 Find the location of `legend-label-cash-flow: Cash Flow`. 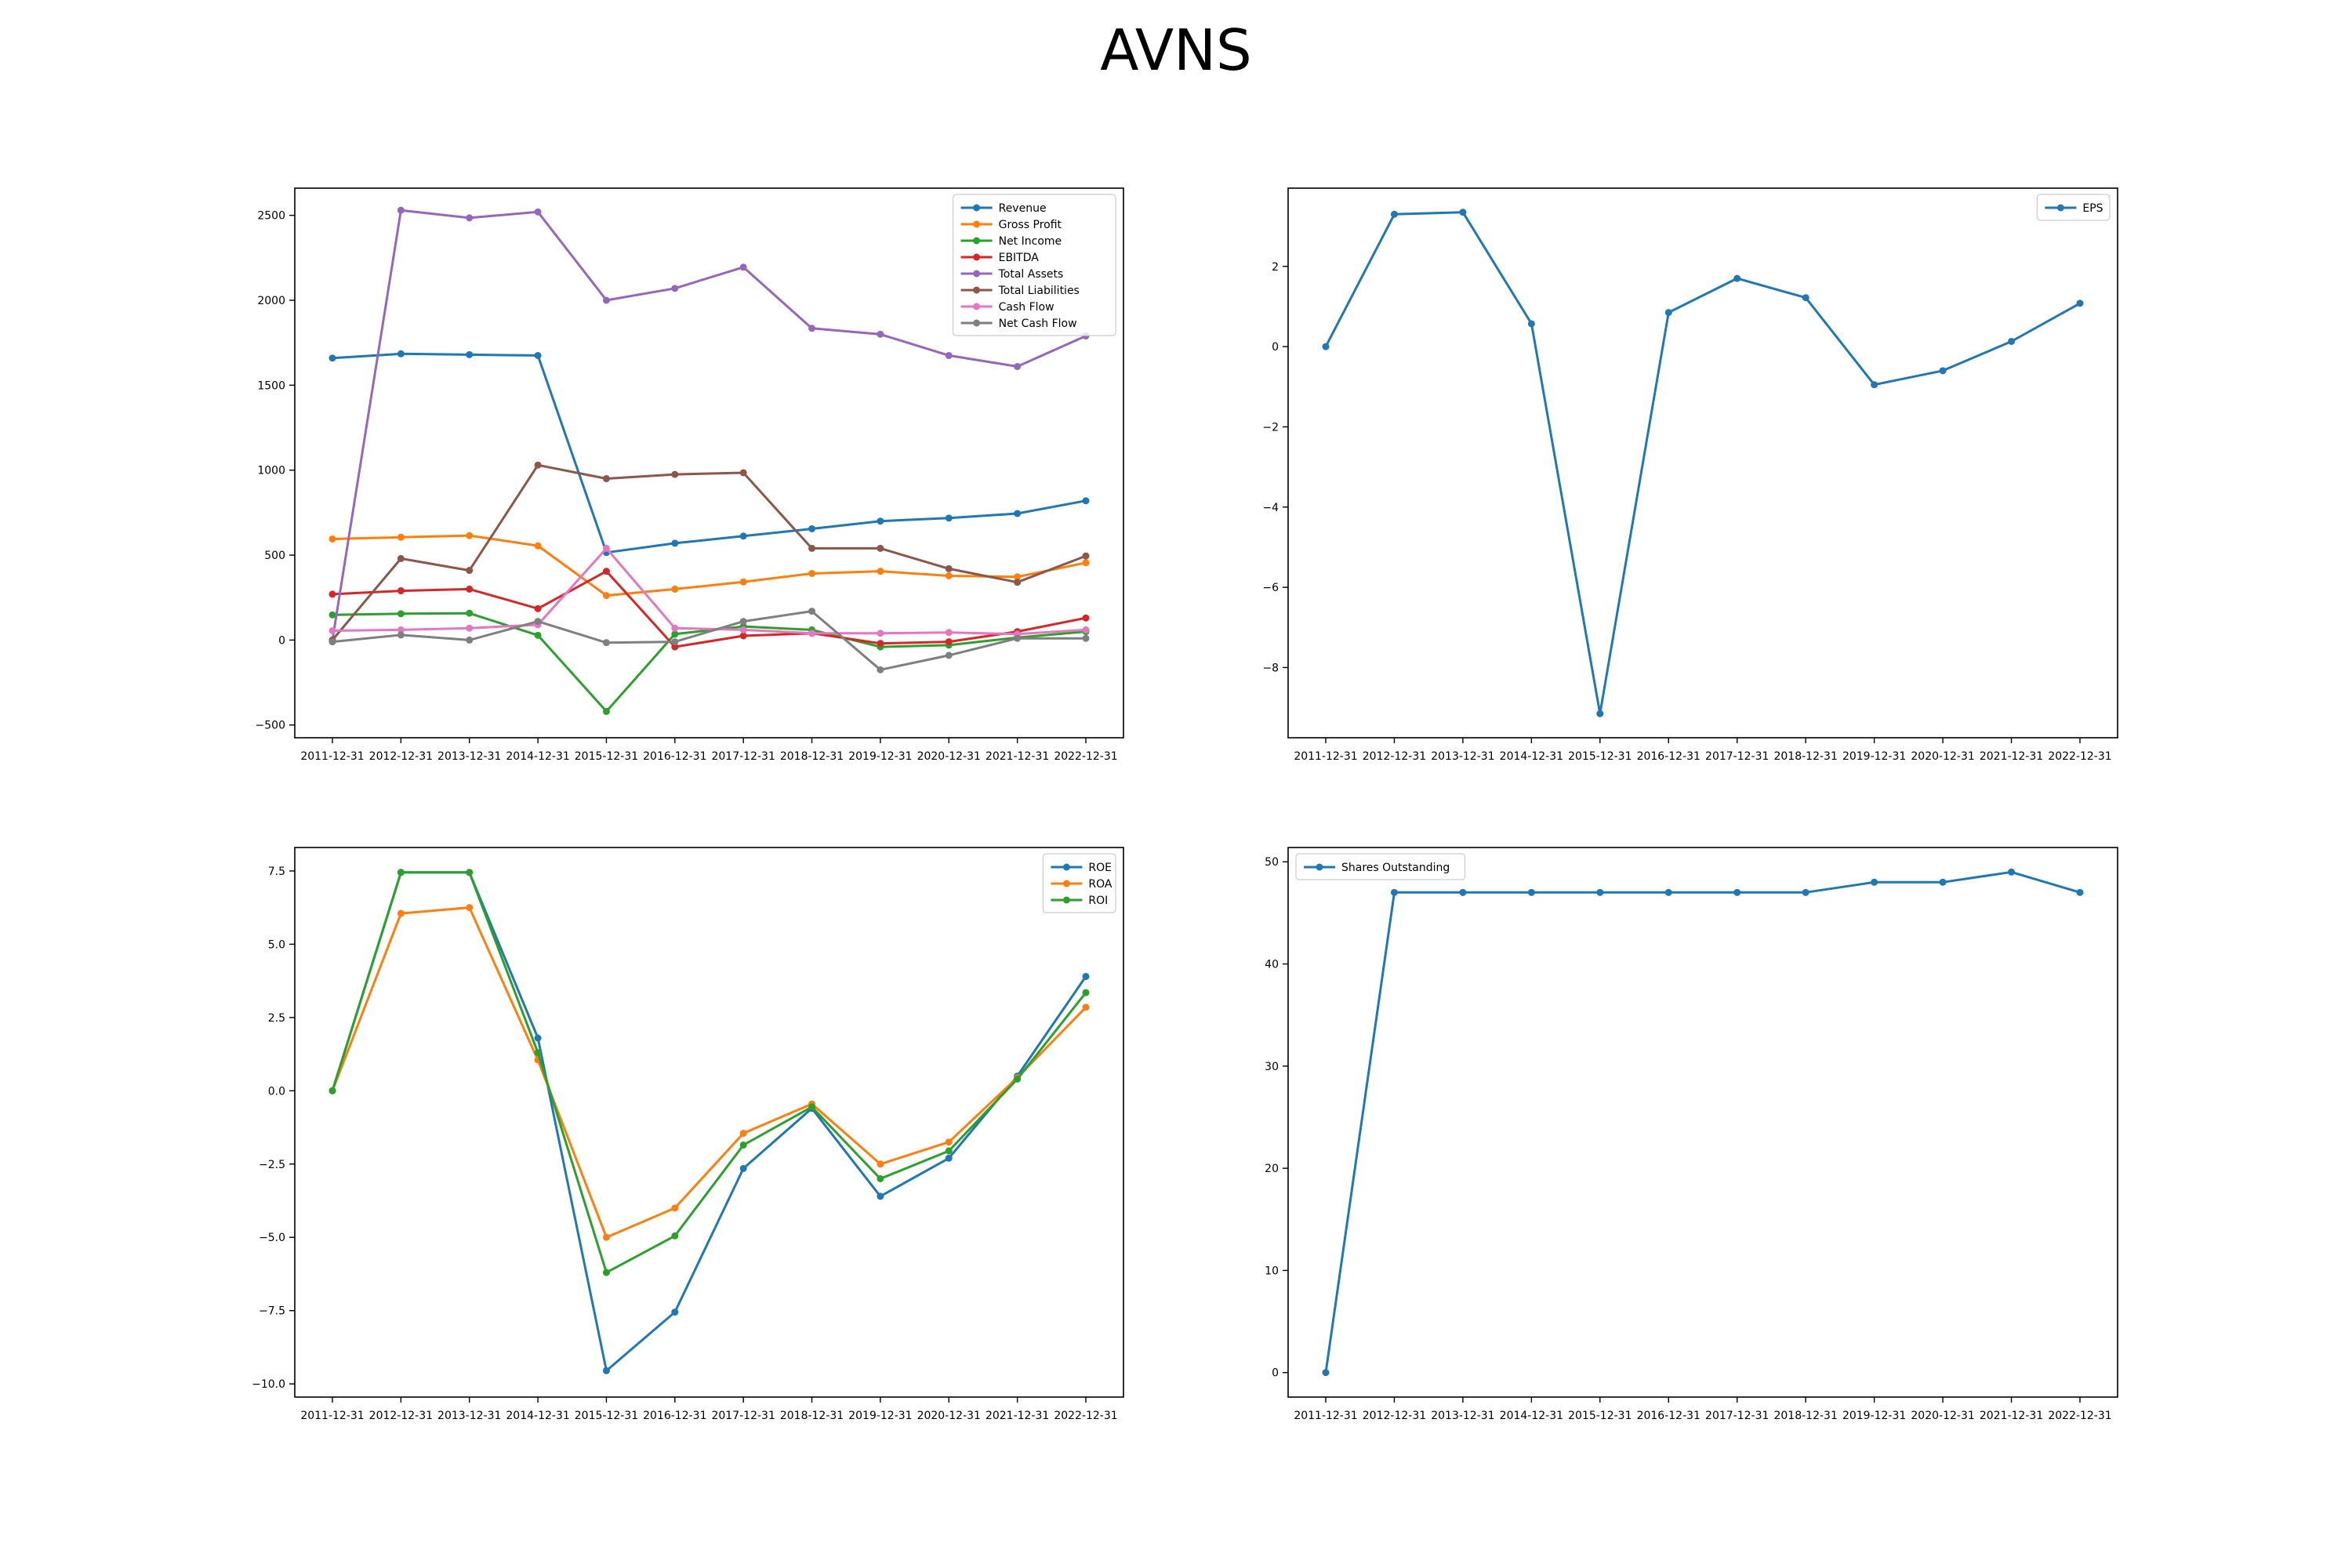

legend-label-cash-flow: Cash Flow is located at coordinates (1026, 307).